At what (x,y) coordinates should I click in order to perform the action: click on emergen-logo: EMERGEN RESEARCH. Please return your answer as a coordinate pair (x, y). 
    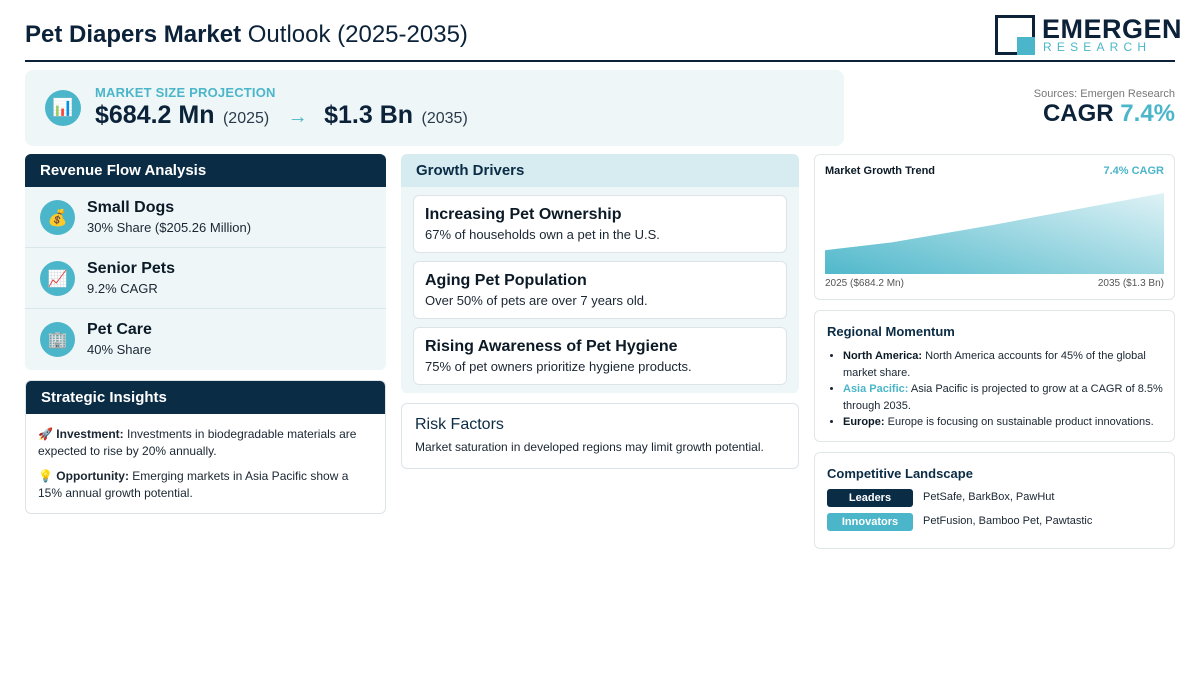
    Looking at the image, I should click on (1088, 35).